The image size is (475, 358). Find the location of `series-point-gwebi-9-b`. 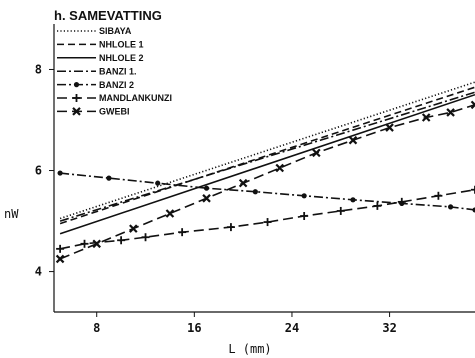

series-point-gwebi-9-b is located at coordinates (389, 127).